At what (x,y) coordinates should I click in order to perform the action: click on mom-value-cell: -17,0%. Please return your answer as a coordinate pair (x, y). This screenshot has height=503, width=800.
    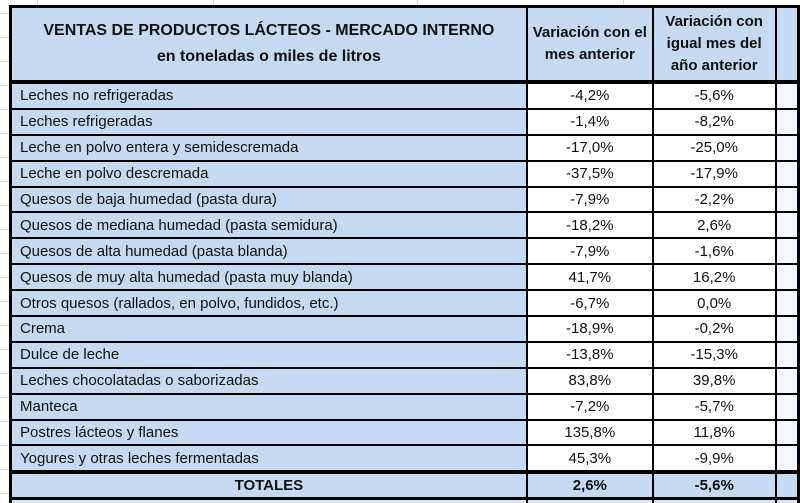
    Looking at the image, I should click on (589, 147).